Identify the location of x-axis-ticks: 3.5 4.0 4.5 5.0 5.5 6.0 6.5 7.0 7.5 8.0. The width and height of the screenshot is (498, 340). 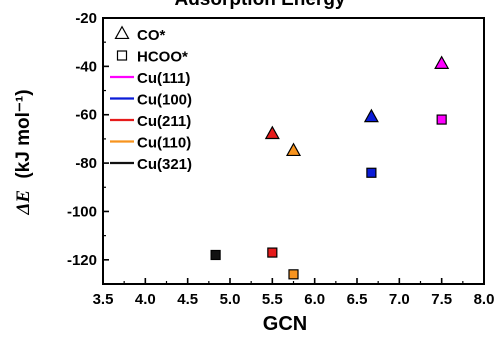
(294, 293).